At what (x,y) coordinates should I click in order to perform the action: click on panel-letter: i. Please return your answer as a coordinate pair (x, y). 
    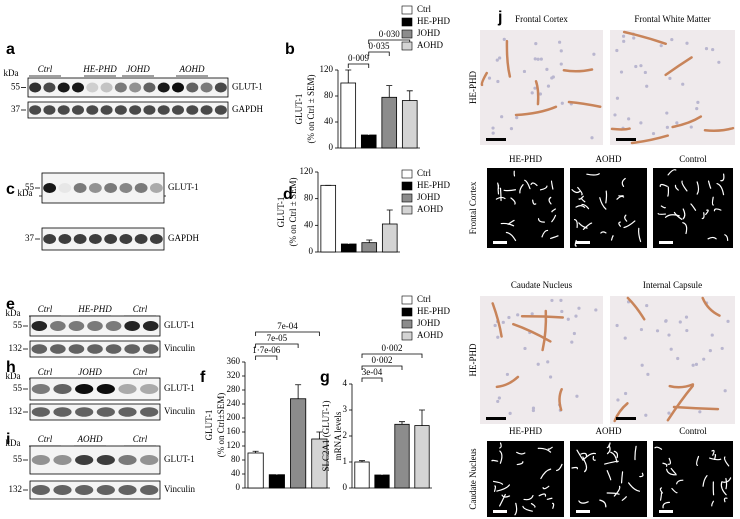
    Looking at the image, I should click on (8, 439).